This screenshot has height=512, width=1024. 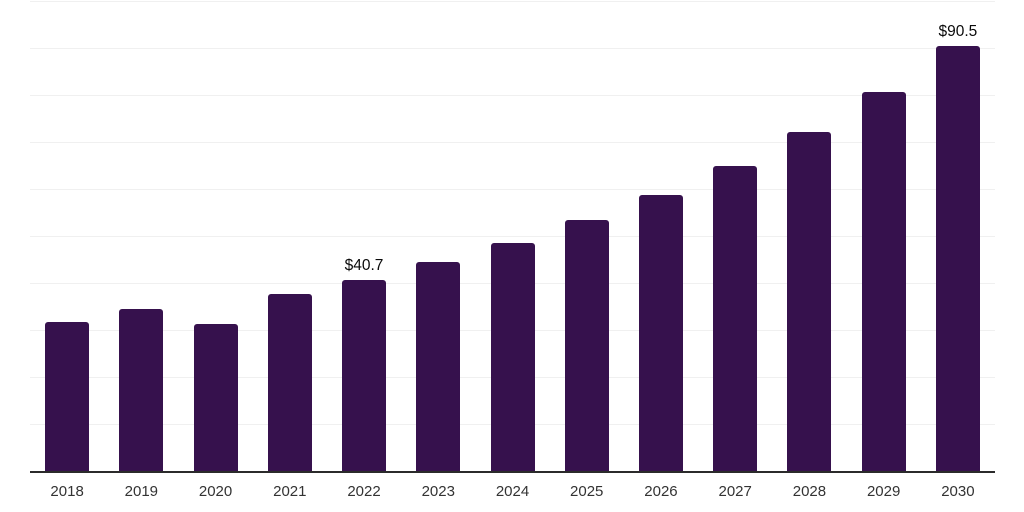 I want to click on bar-2018, so click(x=67, y=396).